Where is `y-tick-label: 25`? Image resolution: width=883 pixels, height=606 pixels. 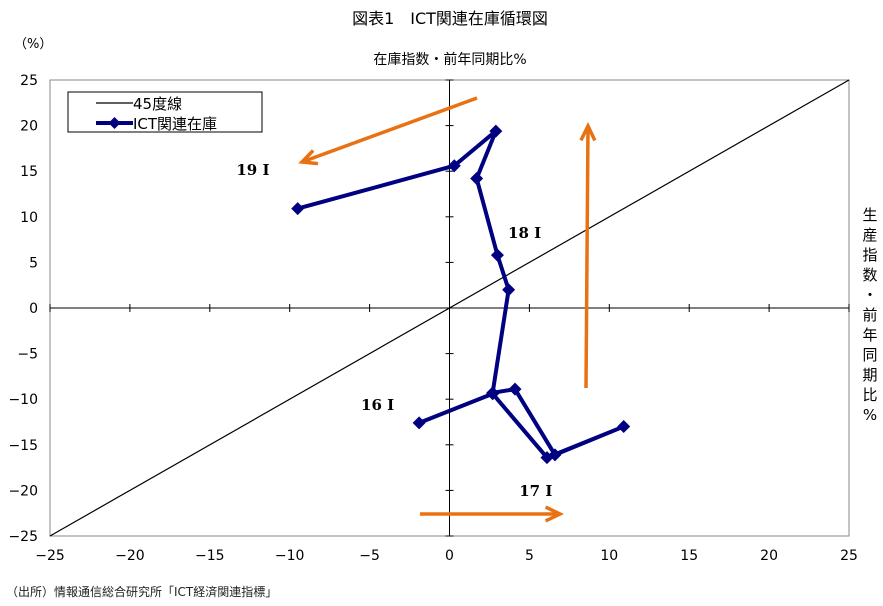 y-tick-label: 25 is located at coordinates (29, 81).